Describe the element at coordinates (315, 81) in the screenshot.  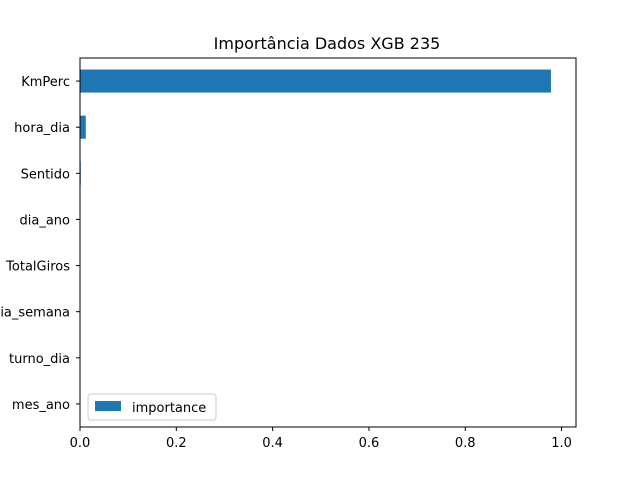
I see `bar-KmPerc` at that location.